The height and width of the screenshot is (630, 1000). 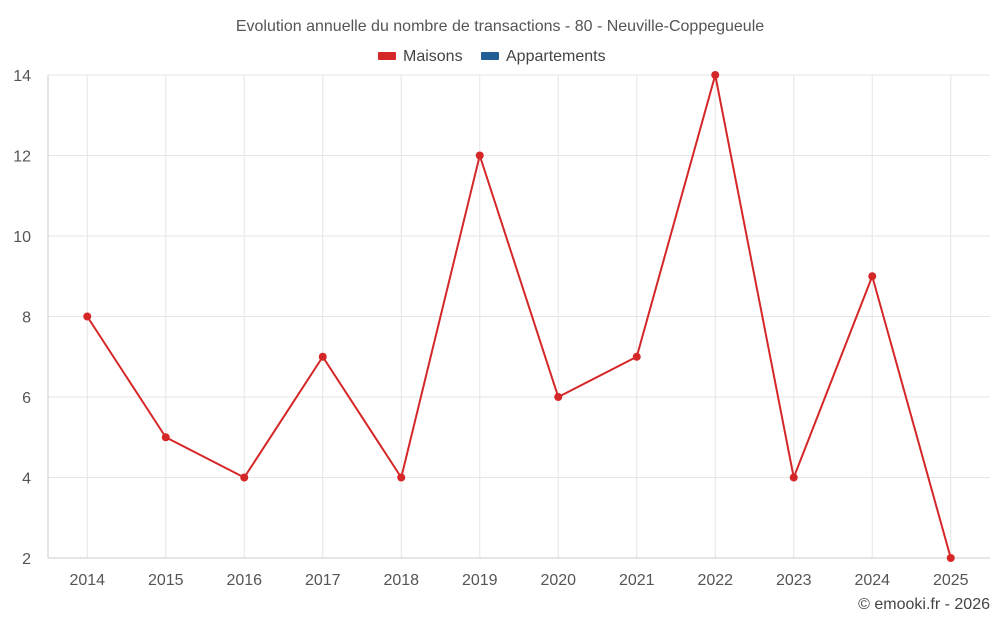 What do you see at coordinates (556, 56) in the screenshot?
I see `legend-label-appartements: Appartements` at bounding box center [556, 56].